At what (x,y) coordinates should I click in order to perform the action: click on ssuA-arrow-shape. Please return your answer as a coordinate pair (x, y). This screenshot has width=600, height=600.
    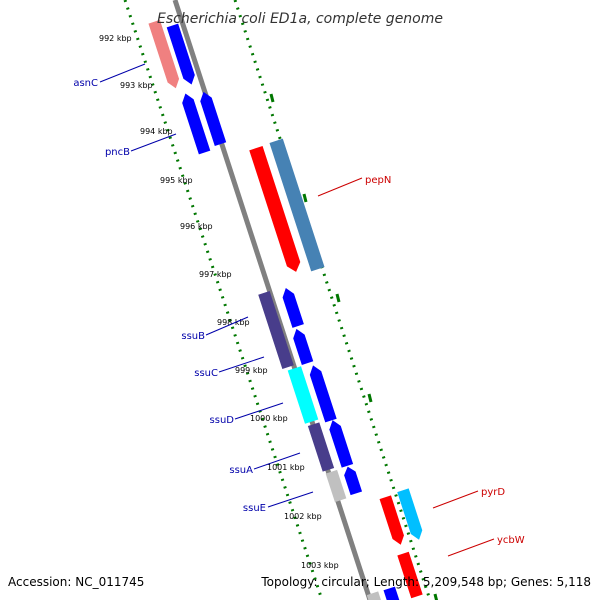
    Looking at the image, I should click on (341, 444).